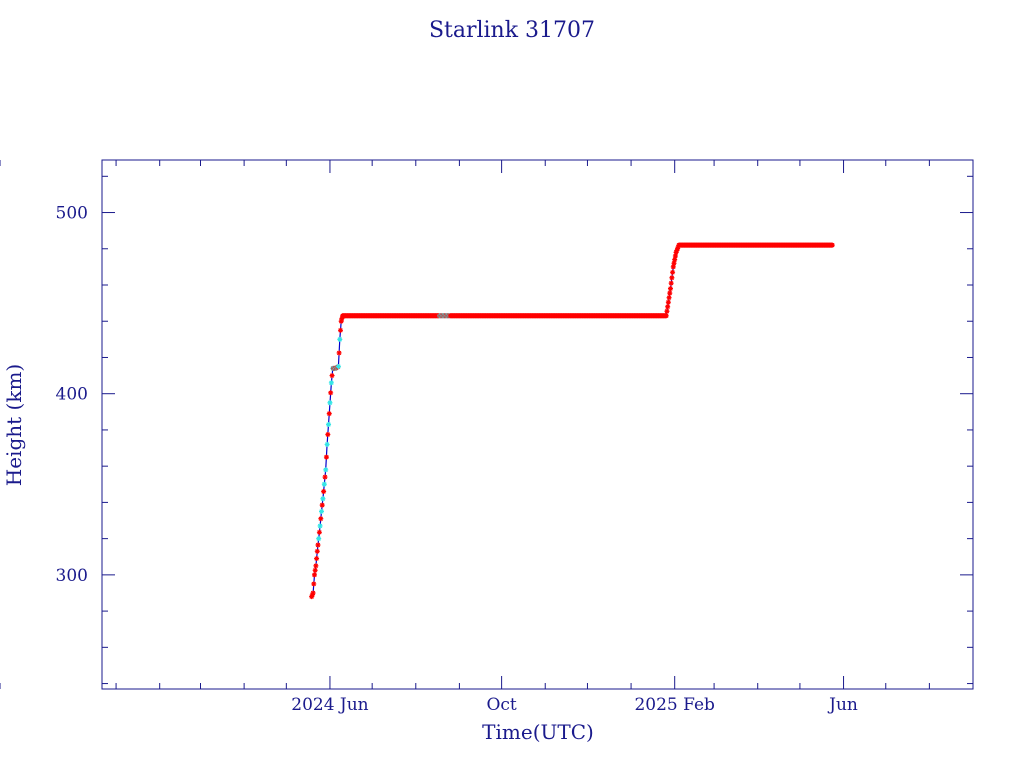  What do you see at coordinates (842, 705) in the screenshot?
I see `x-tick-label: Jun` at bounding box center [842, 705].